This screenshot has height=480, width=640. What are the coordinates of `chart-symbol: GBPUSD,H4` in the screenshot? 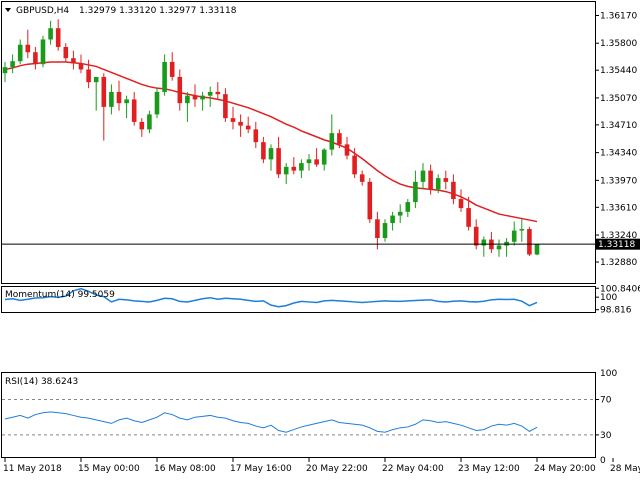 It's located at (42, 11).